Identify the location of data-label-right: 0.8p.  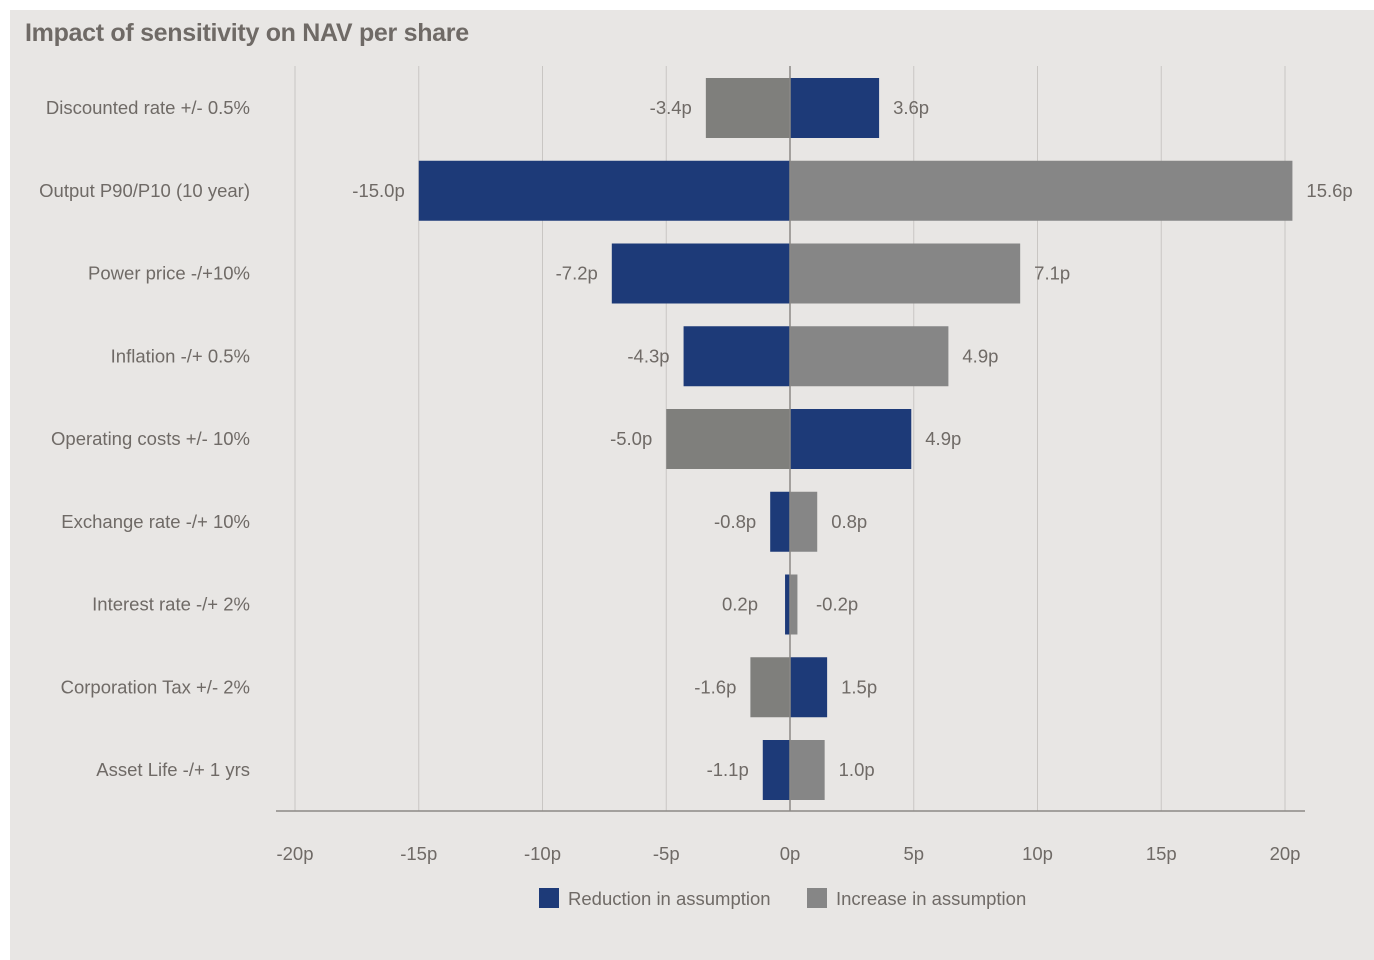
(849, 521).